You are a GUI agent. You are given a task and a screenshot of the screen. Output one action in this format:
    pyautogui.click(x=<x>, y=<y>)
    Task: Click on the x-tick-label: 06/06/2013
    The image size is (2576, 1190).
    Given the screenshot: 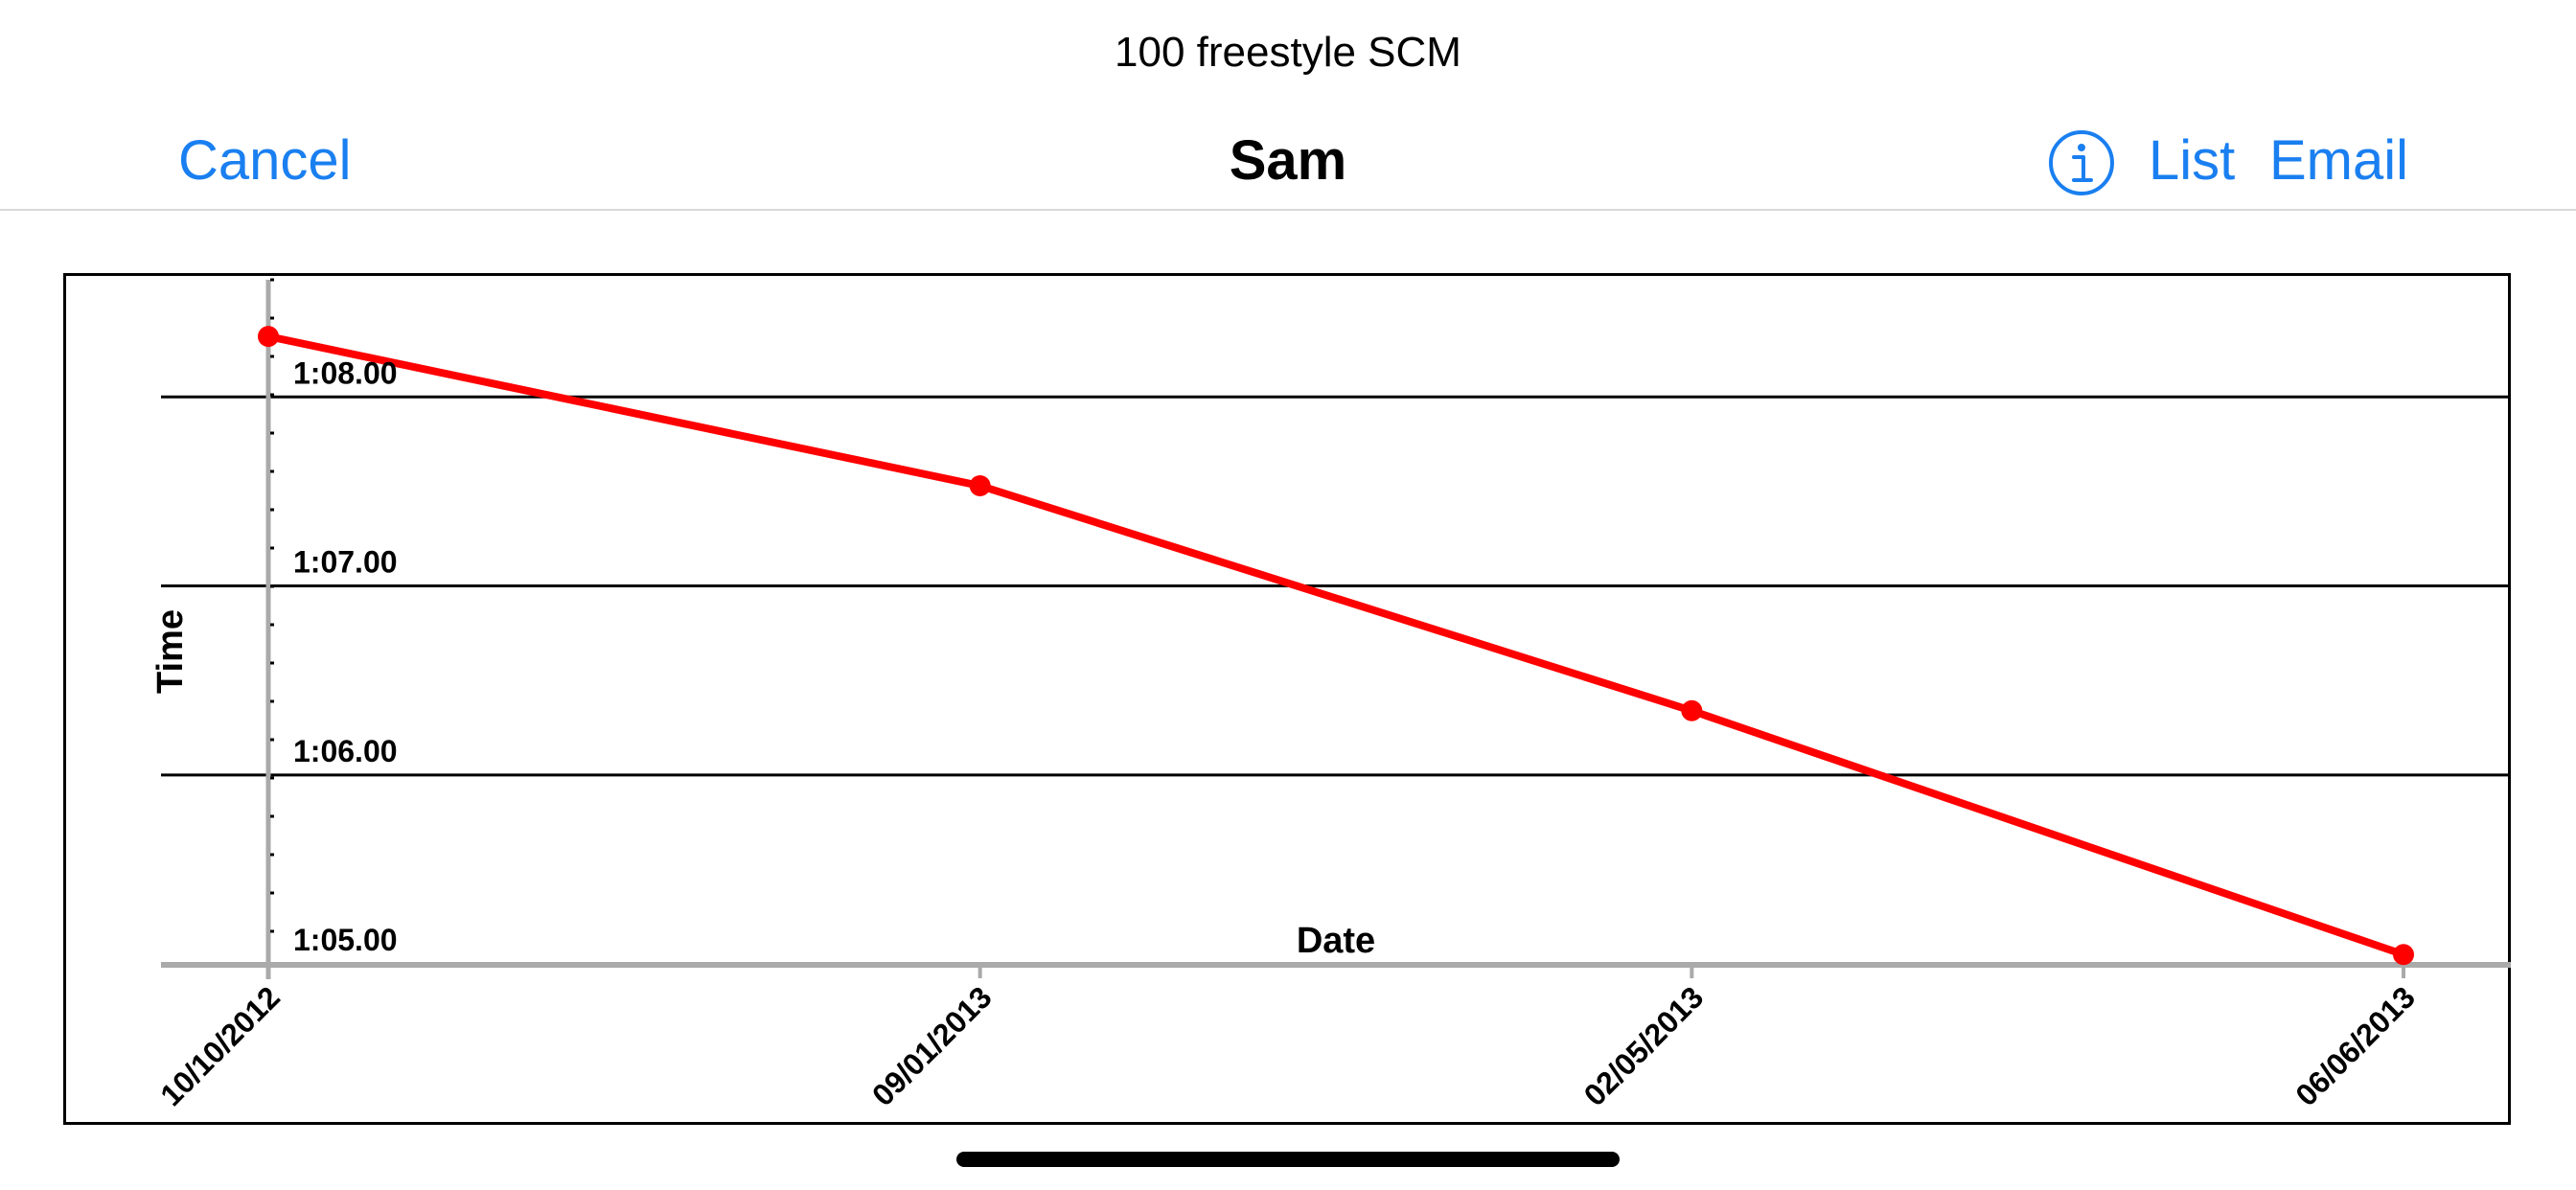 What is the action you would take?
    pyautogui.click(x=2355, y=1045)
    